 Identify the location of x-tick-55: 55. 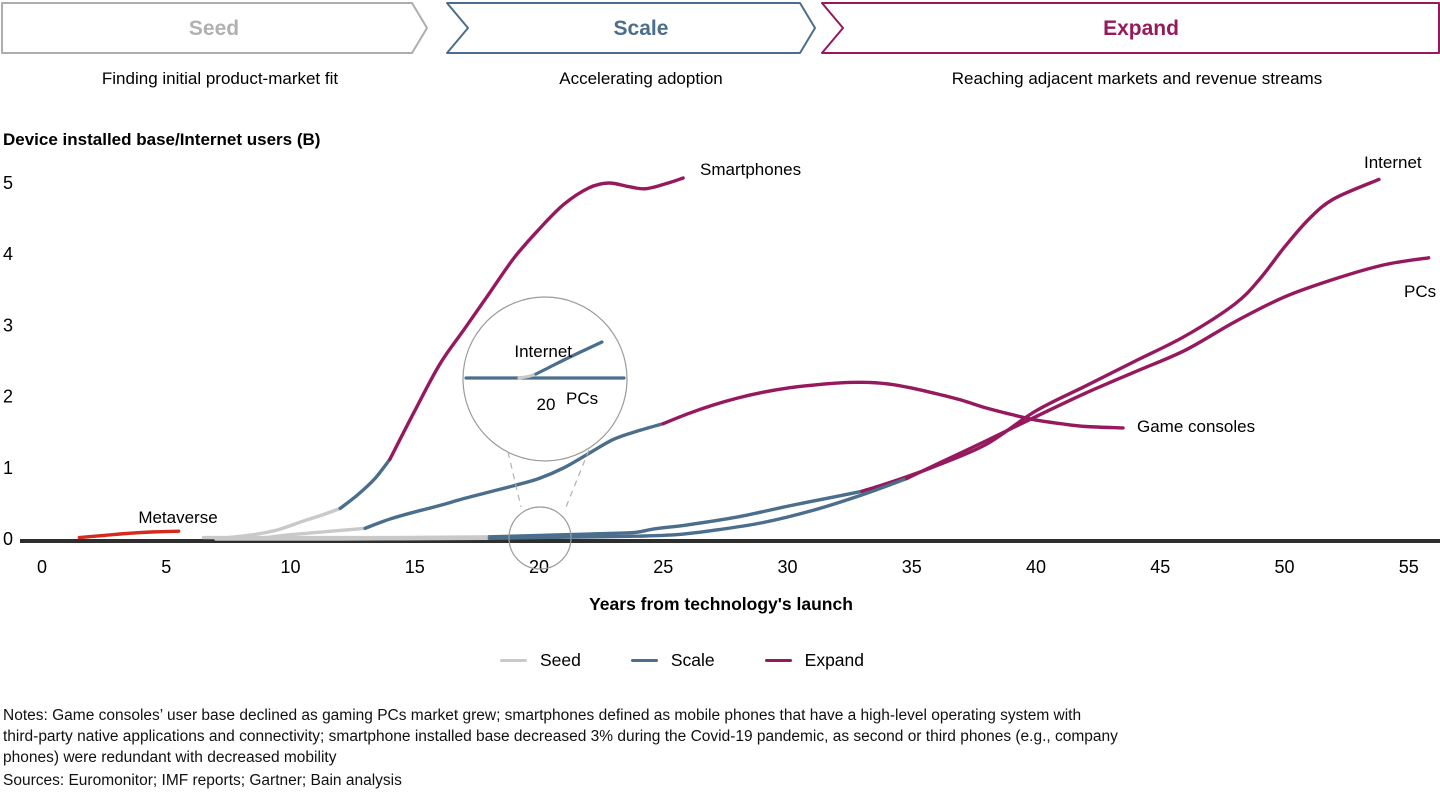
(1409, 567).